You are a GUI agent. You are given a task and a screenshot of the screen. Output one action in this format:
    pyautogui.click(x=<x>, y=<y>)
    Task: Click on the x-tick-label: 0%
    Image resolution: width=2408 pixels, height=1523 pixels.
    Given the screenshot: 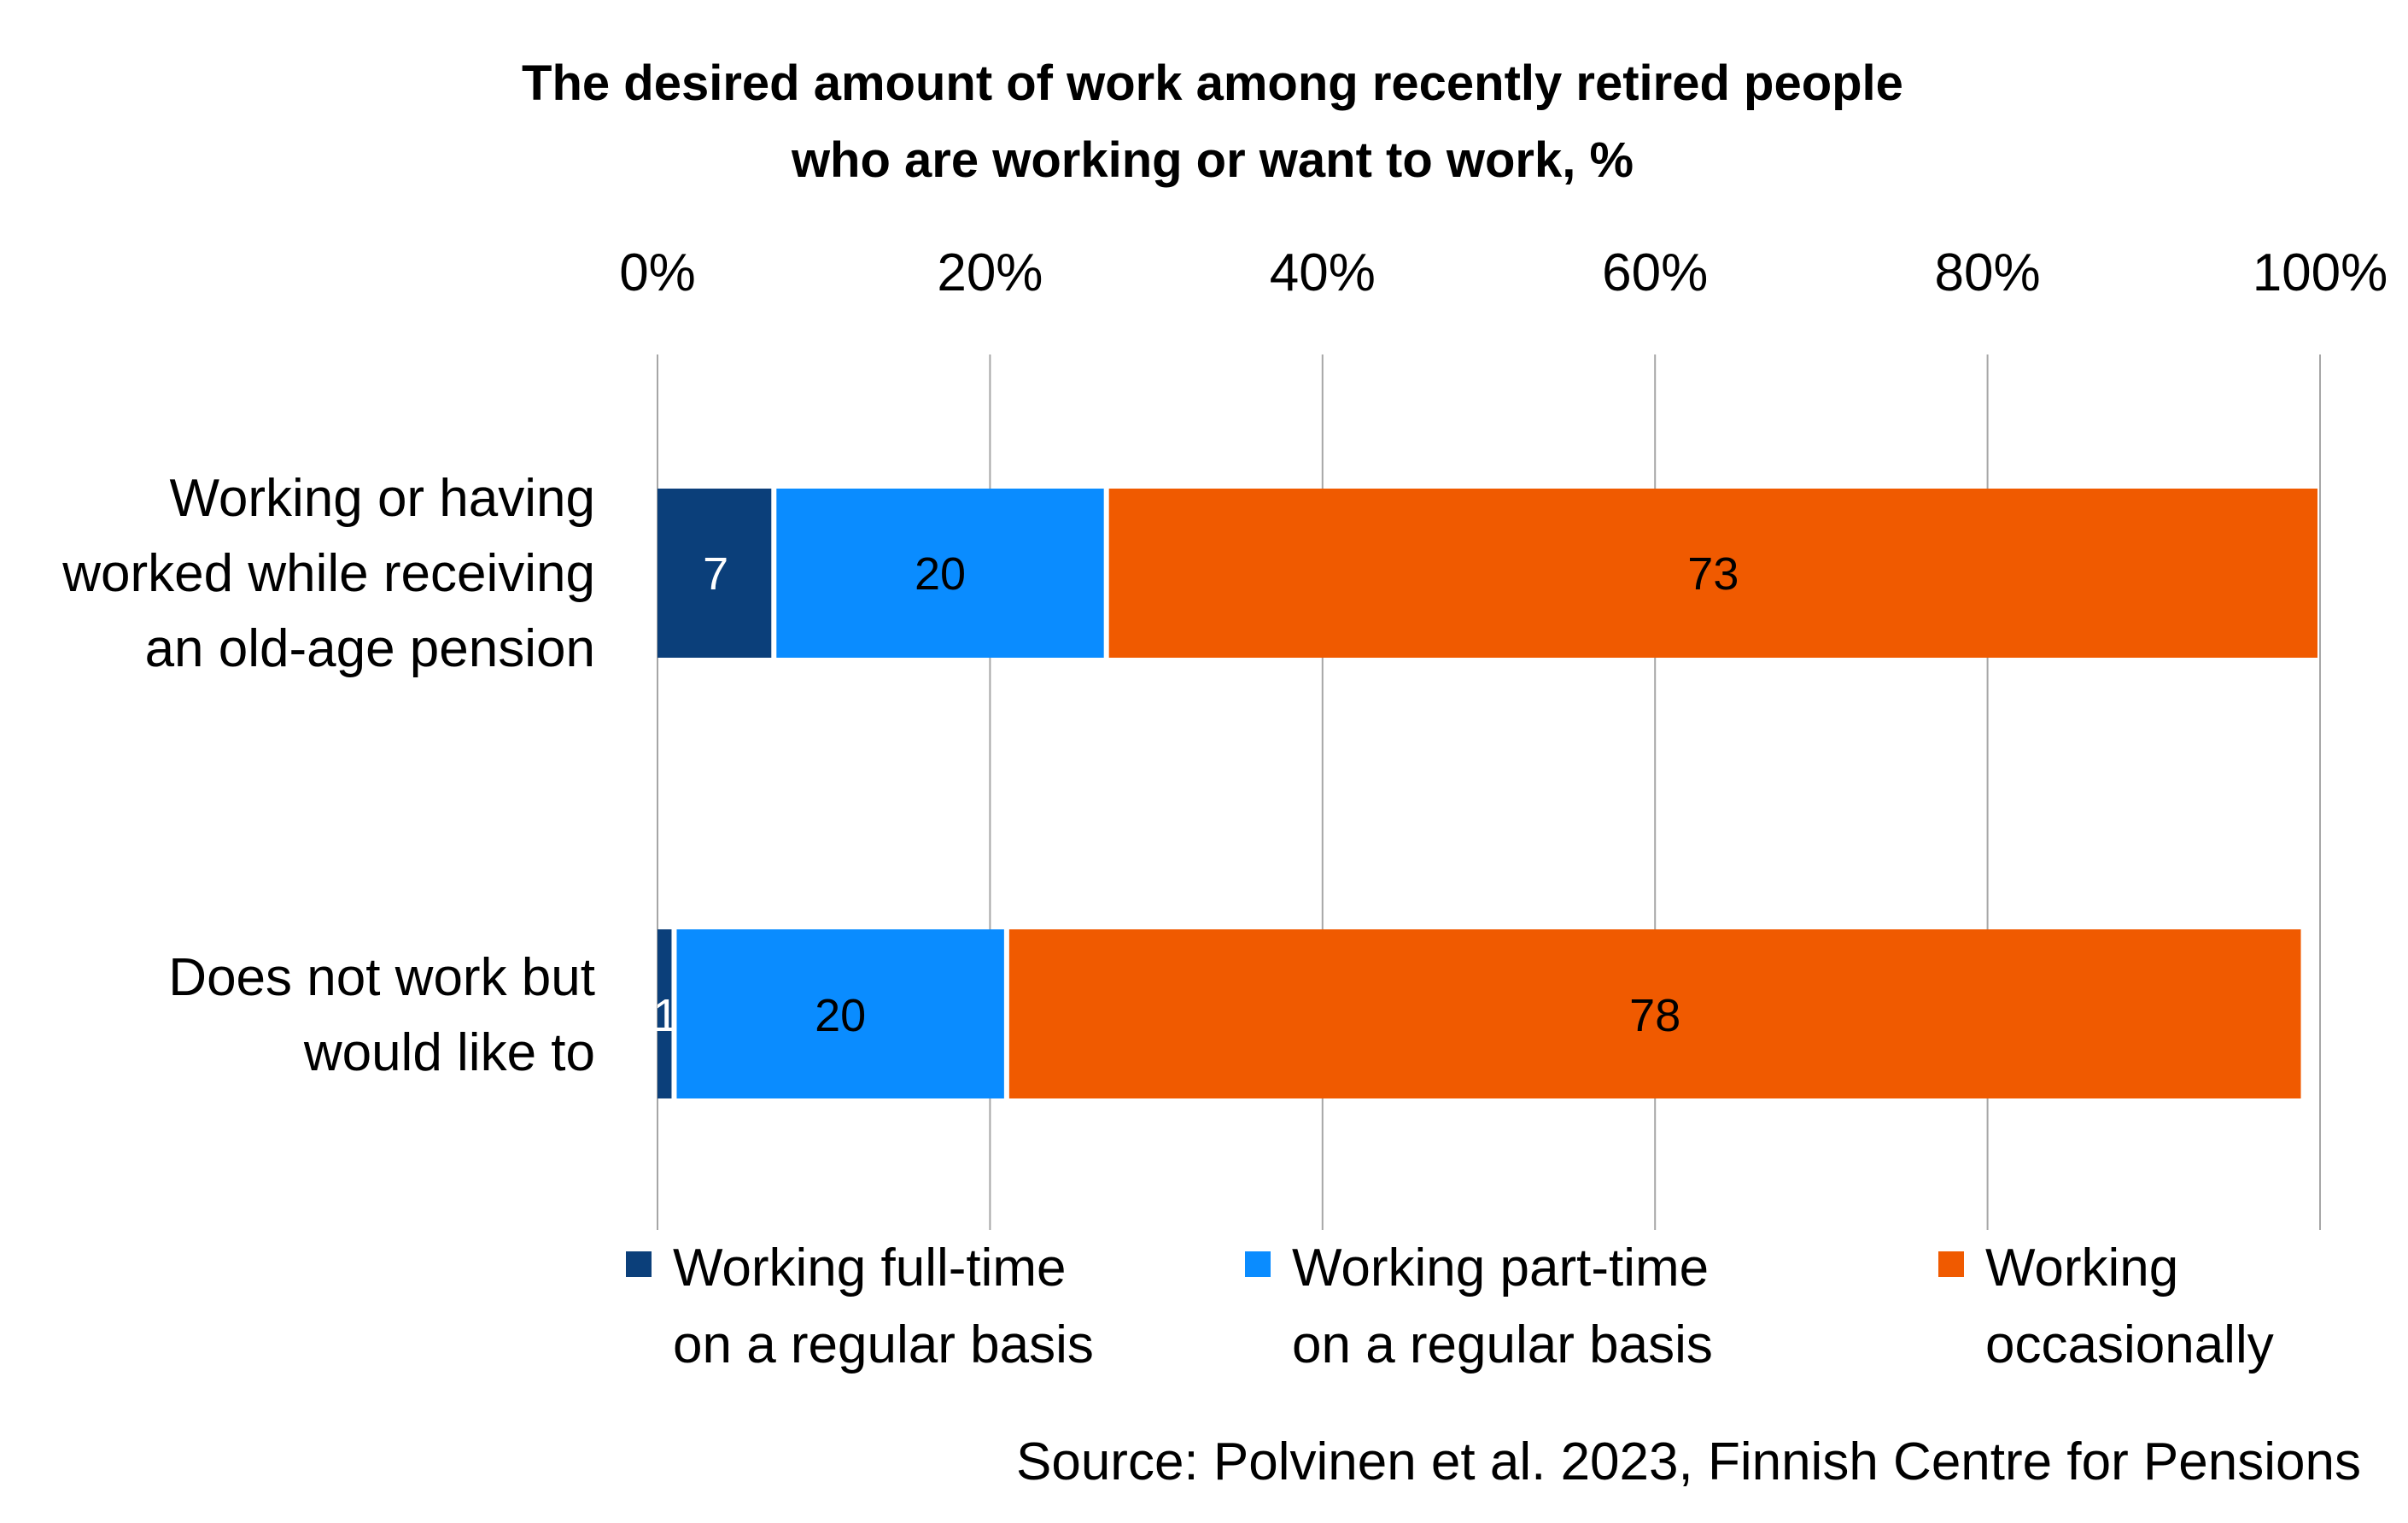 What is the action you would take?
    pyautogui.click(x=657, y=272)
    